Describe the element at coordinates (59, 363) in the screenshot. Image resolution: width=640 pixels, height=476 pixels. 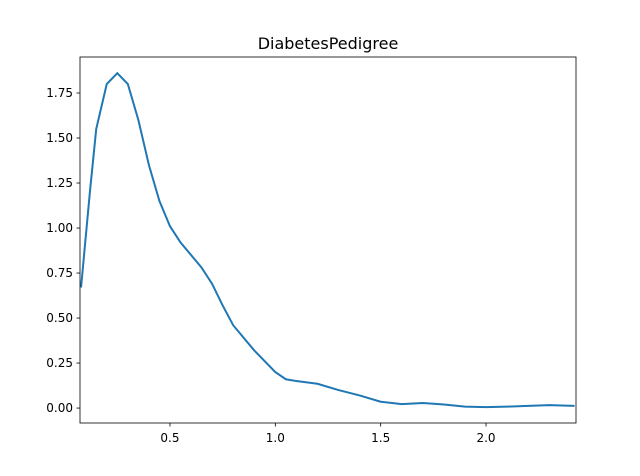
I see `y-tick-label: 0.25` at that location.